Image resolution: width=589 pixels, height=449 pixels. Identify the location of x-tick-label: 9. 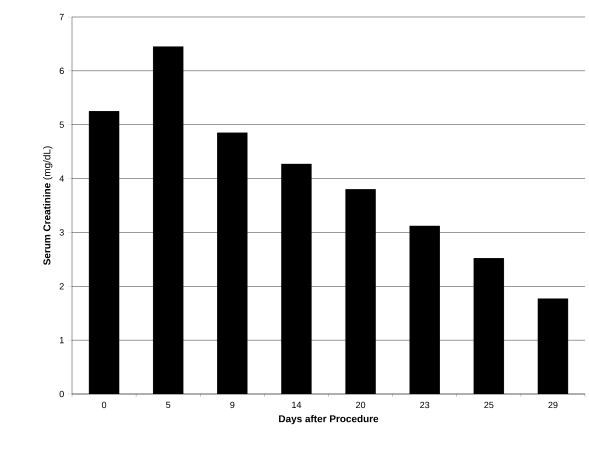
(232, 405).